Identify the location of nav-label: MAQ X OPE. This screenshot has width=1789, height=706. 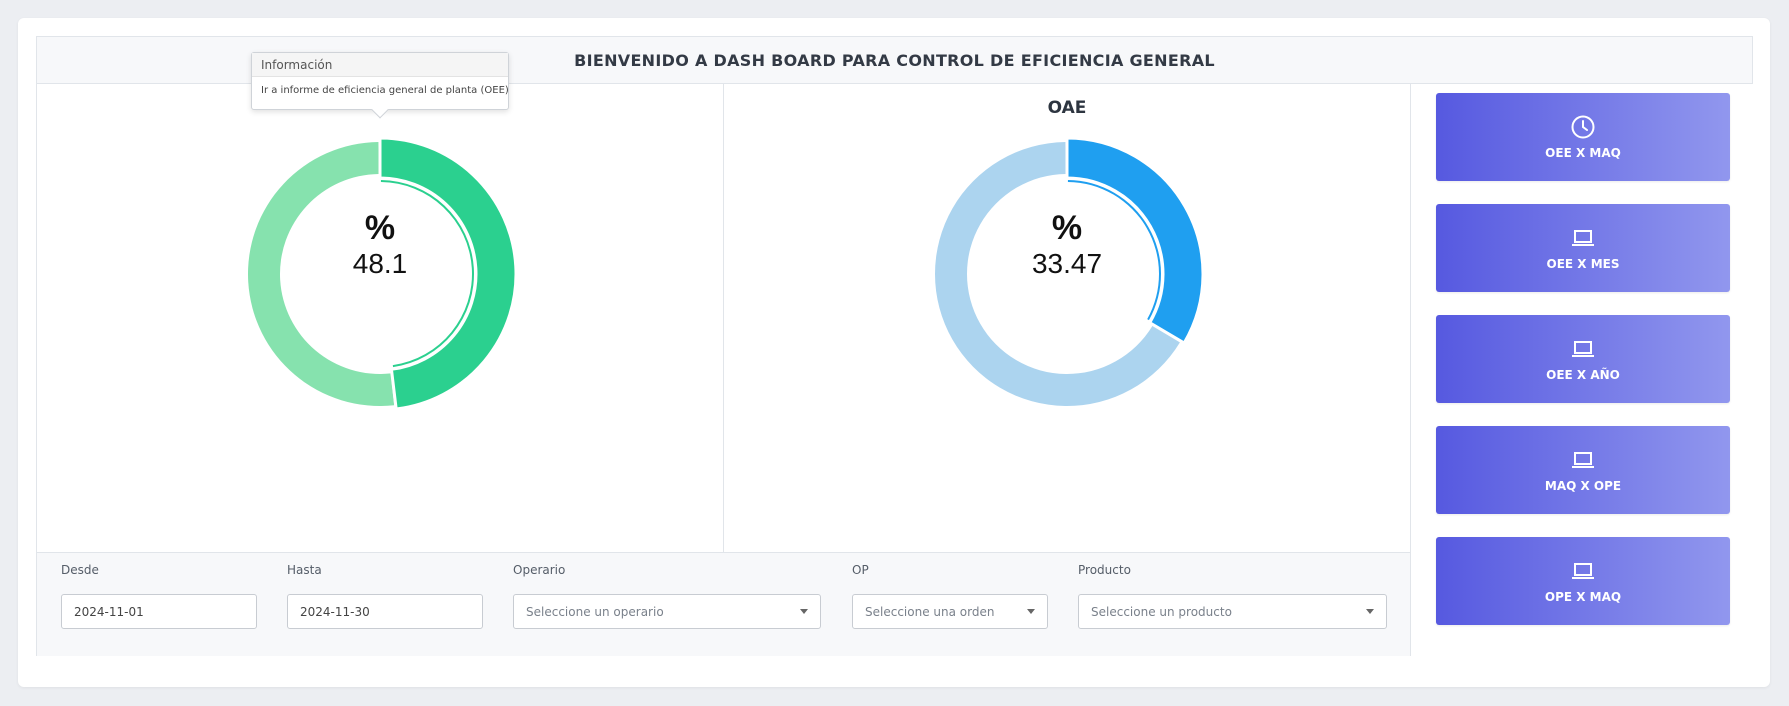
(1583, 486).